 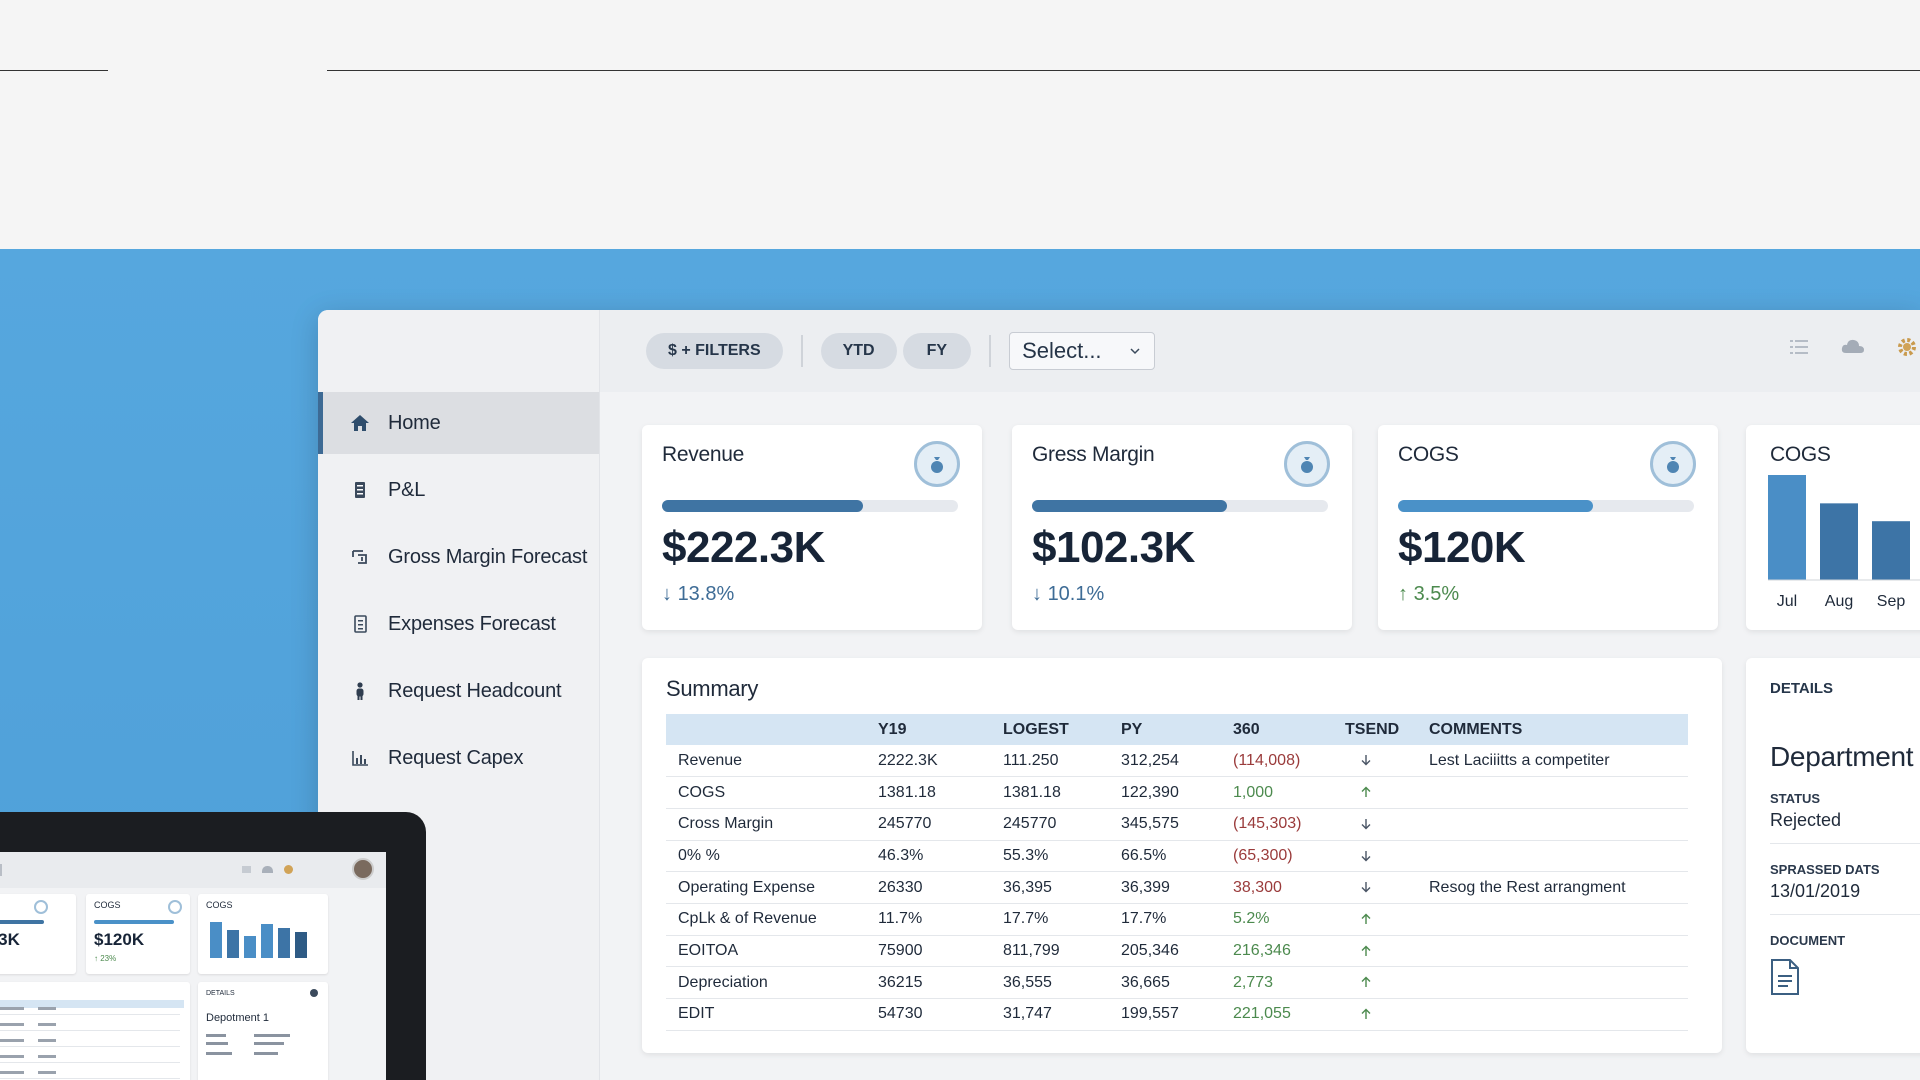 What do you see at coordinates (1050, 887) in the screenshot?
I see `cell-logest: 36,395` at bounding box center [1050, 887].